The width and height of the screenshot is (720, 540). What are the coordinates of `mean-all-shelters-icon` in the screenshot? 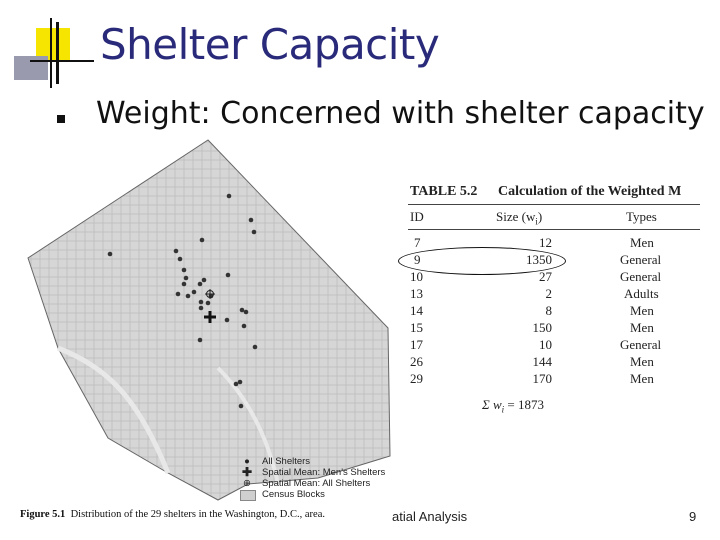 It's located at (210, 294).